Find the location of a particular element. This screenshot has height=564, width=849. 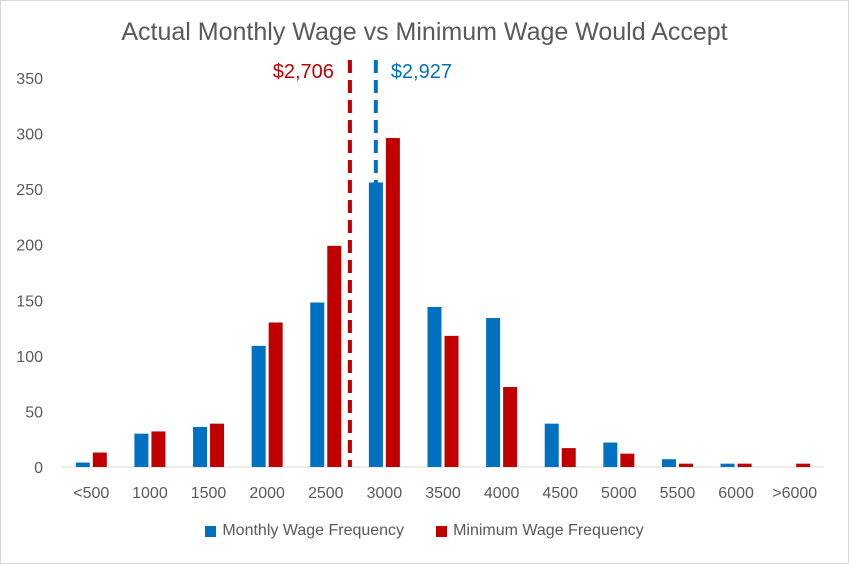

x-tick-label: 4500 is located at coordinates (560, 493).